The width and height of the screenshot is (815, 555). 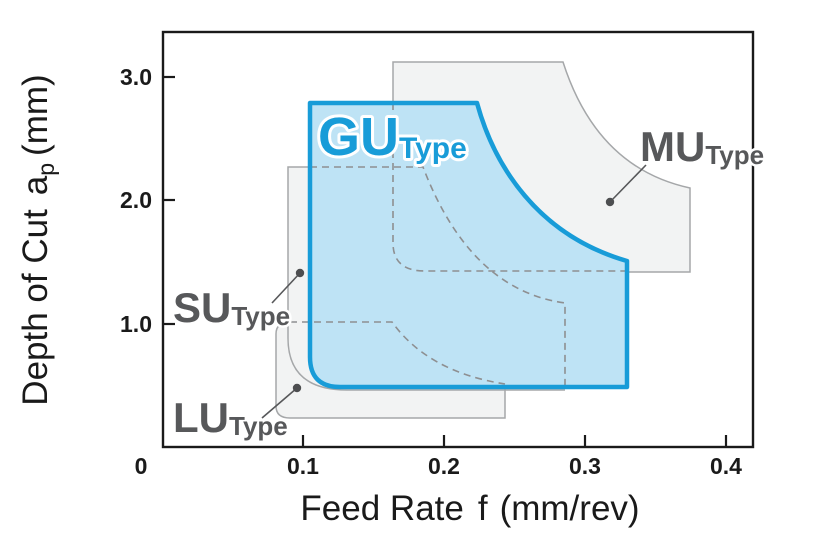 I want to click on y-tick-marks, so click(x=169, y=200).